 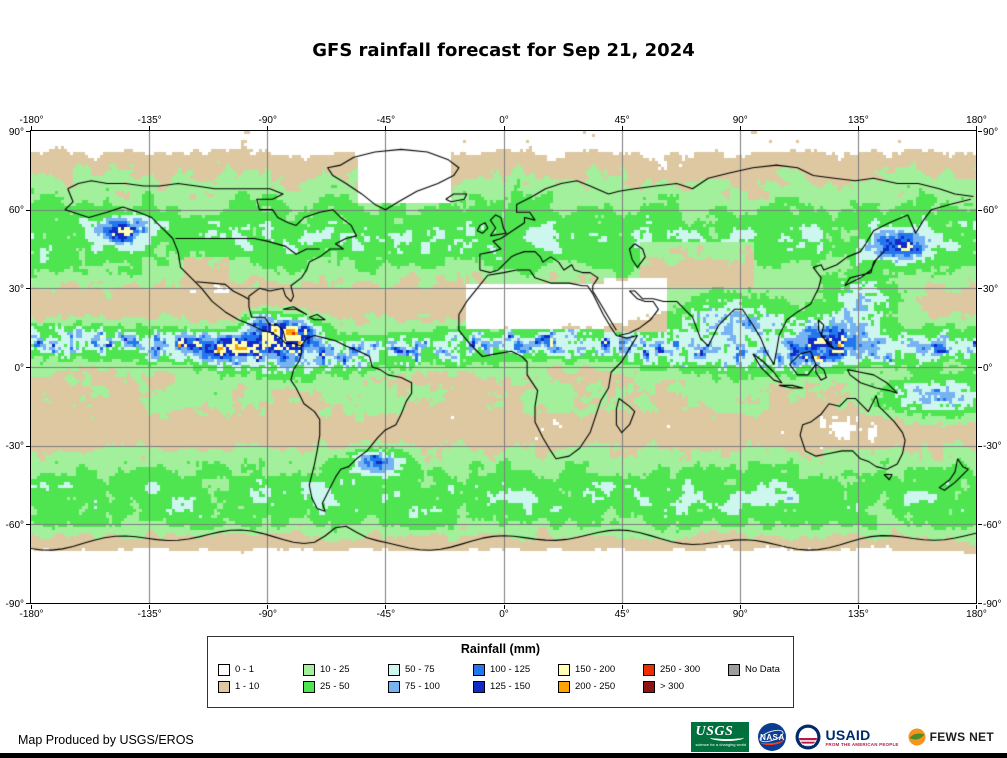 I want to click on legend-entry: 75 - 100, so click(x=430, y=686).